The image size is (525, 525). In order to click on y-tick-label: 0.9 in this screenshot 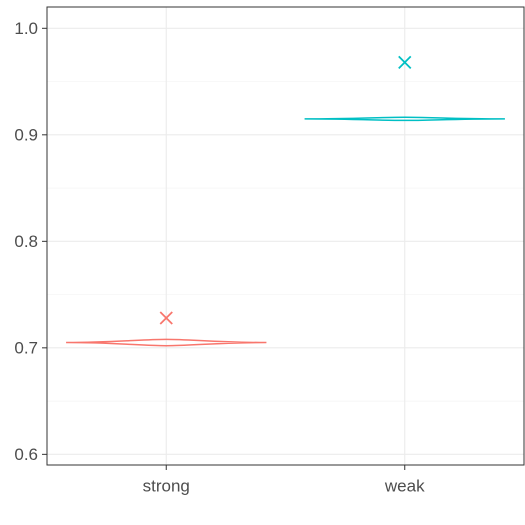, I will do `click(26, 134)`.